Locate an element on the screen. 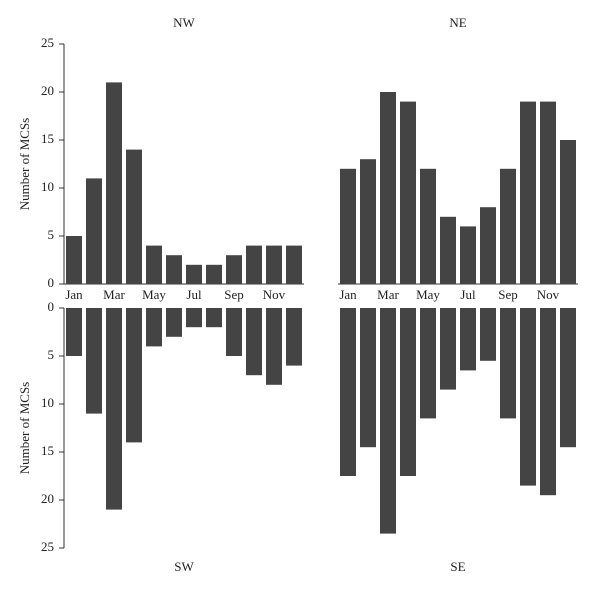 The height and width of the screenshot is (594, 600). panel-title: NW is located at coordinates (184, 22).